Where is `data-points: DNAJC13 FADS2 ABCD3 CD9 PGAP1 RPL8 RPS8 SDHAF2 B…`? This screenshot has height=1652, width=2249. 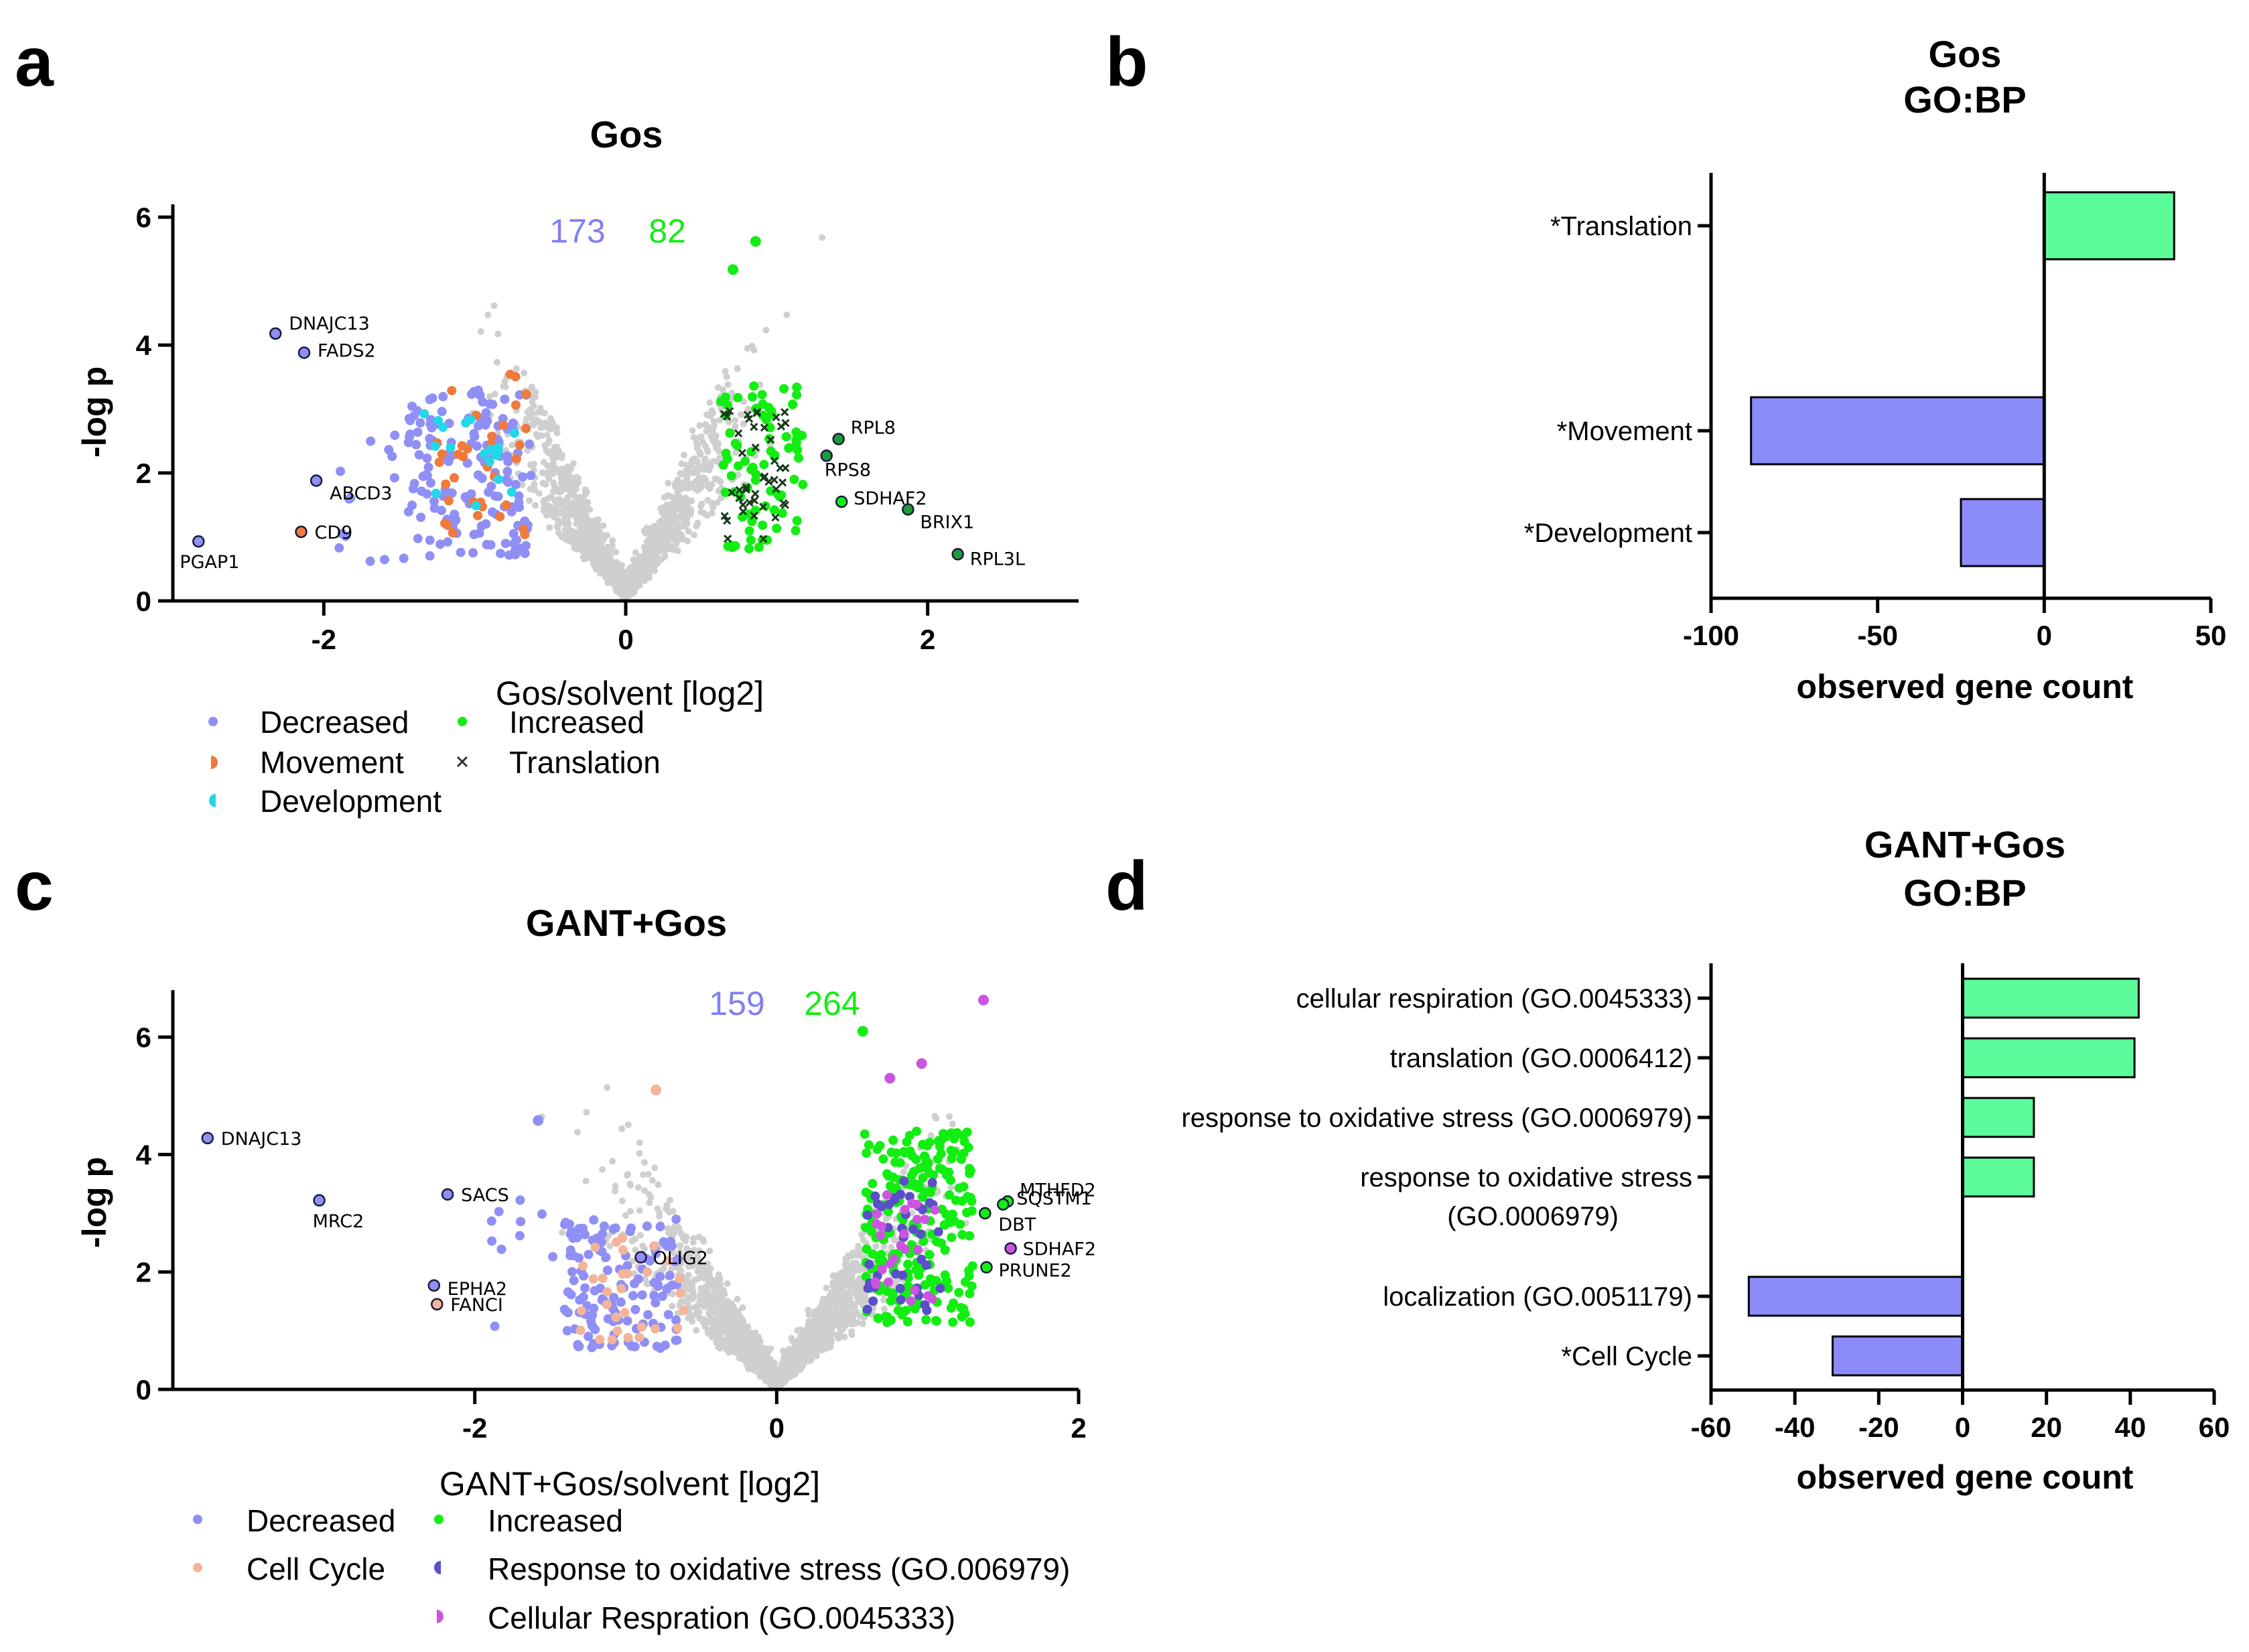 data-points: DNAJC13 FADS2 ABCD3 CD9 PGAP1 RPL8 RPS8 SDHAF2 B… is located at coordinates (602, 404).